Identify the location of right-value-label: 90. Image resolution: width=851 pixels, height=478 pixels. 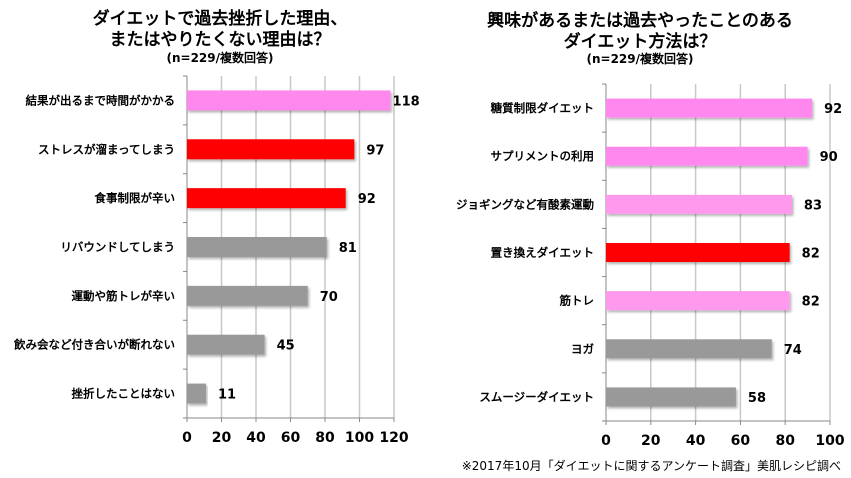
(829, 157).